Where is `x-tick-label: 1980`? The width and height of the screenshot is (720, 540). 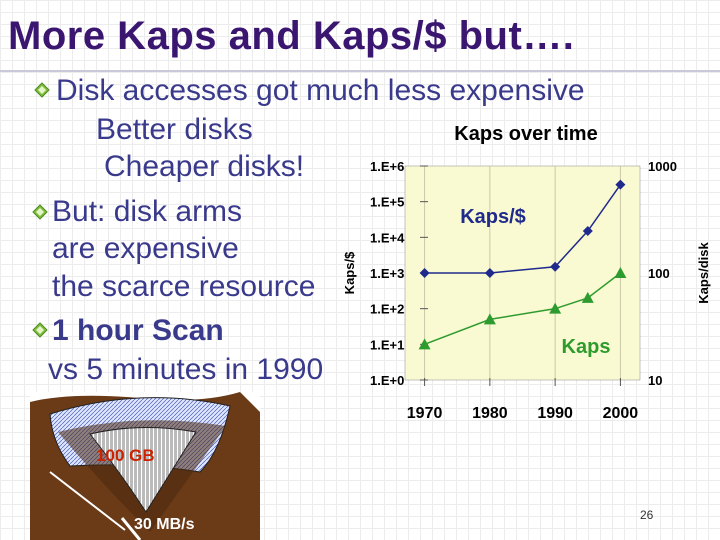 x-tick-label: 1980 is located at coordinates (490, 413).